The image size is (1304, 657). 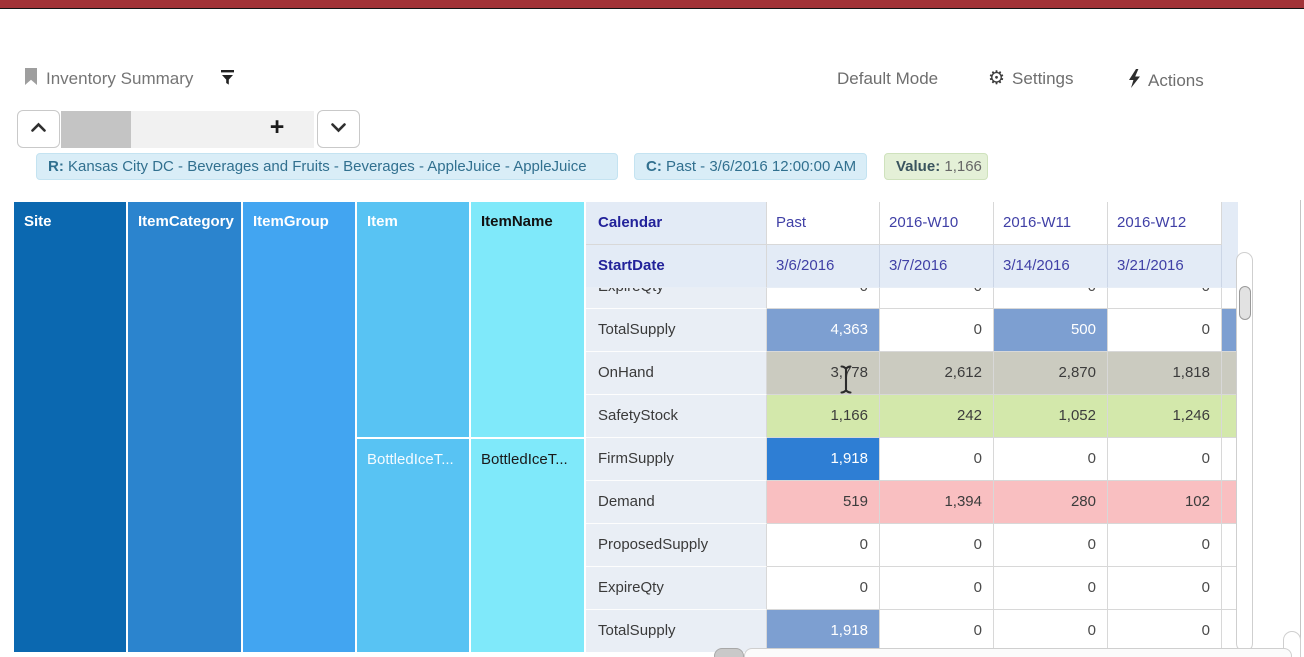 What do you see at coordinates (750, 166) in the screenshot?
I see `column-context-chip: C: Past - 3/6/2016 12:00:00 AM` at bounding box center [750, 166].